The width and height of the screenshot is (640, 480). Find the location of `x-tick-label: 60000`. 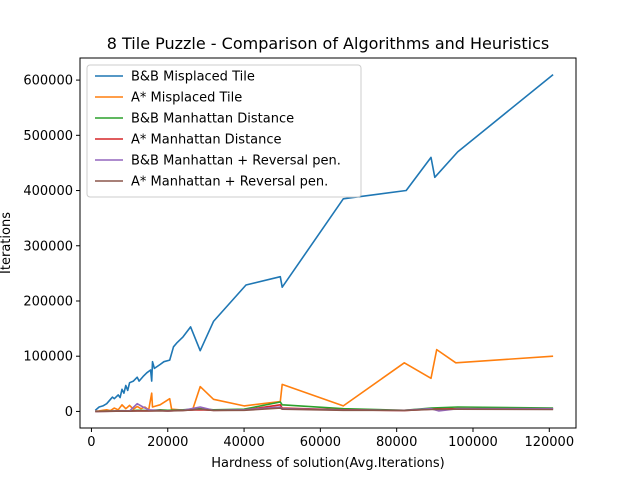

x-tick-label: 60000 is located at coordinates (320, 442).